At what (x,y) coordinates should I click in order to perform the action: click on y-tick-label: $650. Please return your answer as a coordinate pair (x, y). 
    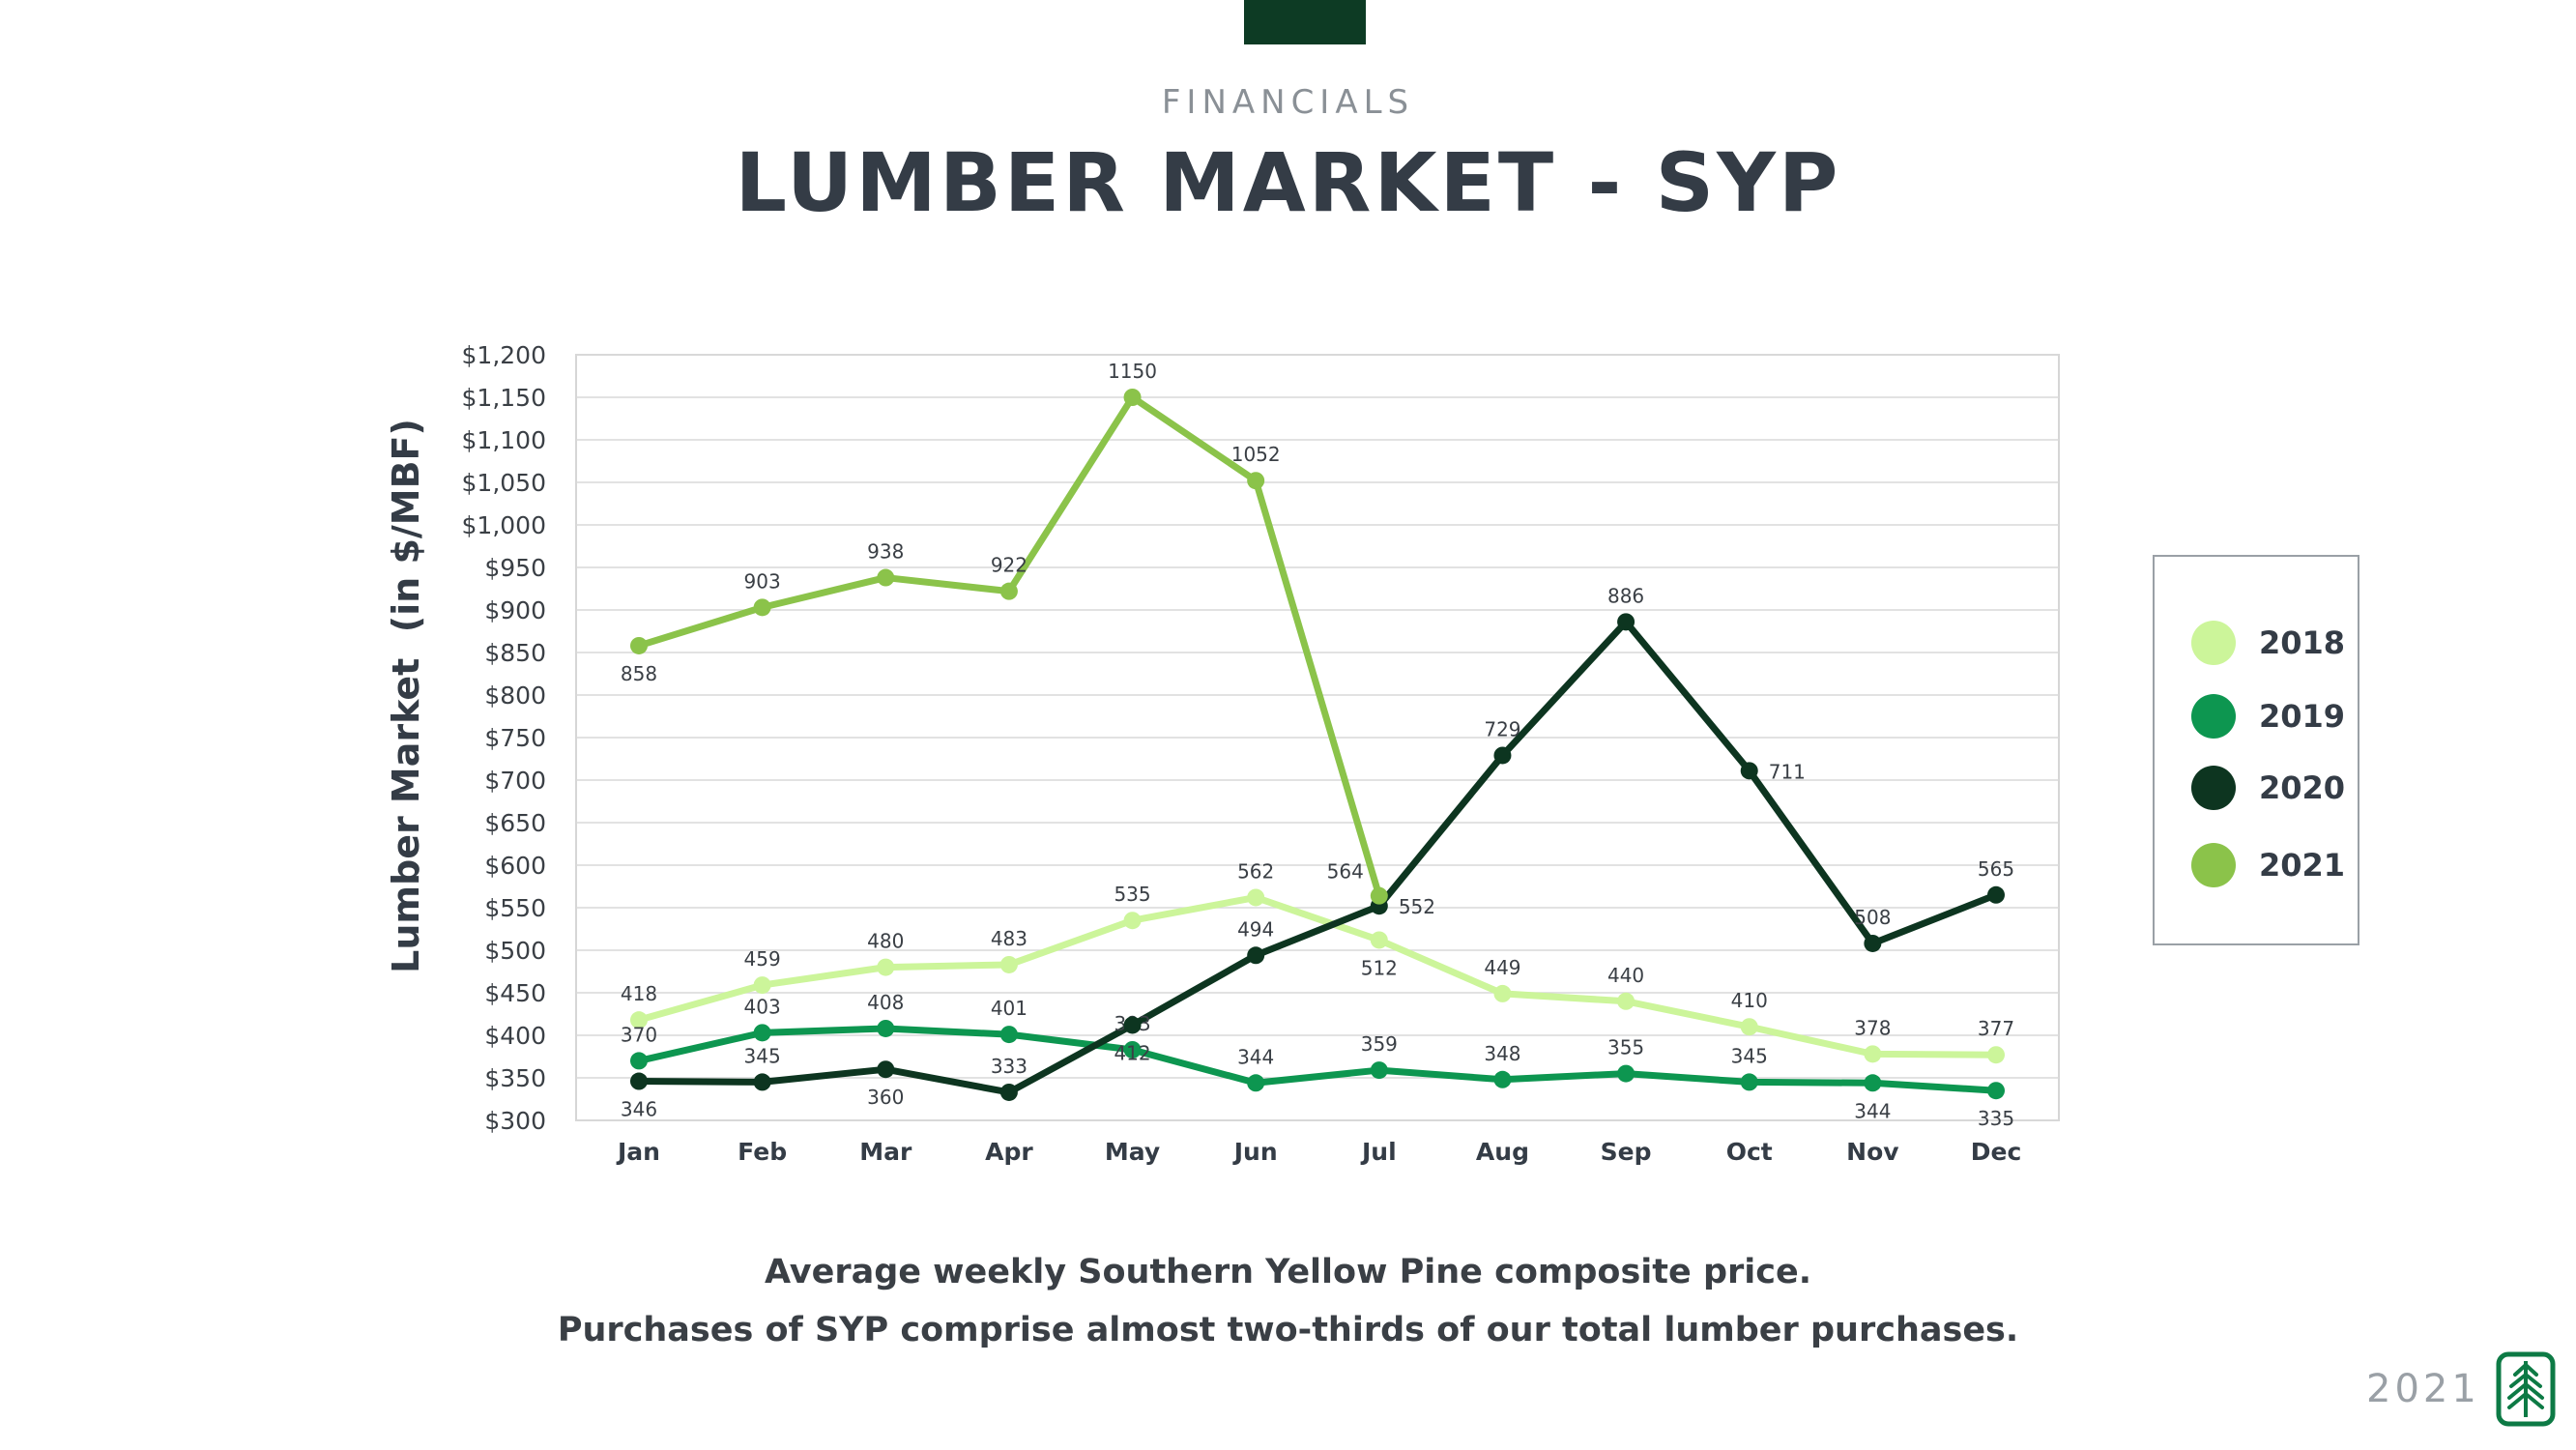
    Looking at the image, I should click on (515, 823).